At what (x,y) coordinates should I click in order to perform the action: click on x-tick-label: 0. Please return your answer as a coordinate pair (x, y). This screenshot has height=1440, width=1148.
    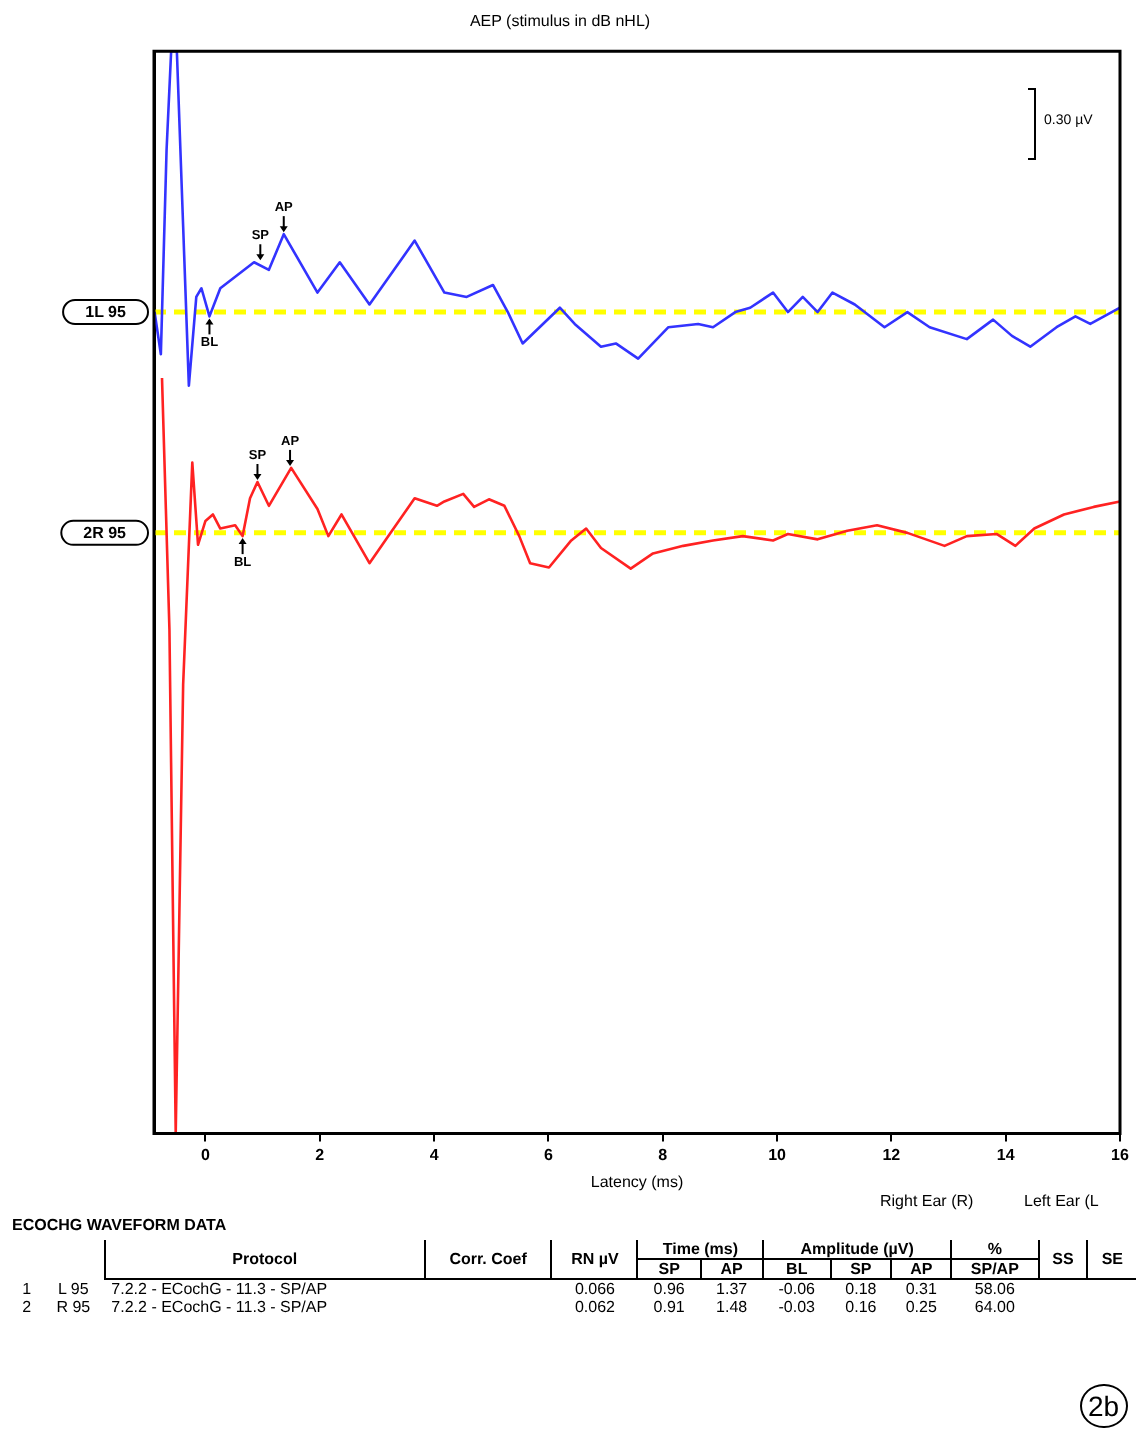
    Looking at the image, I should click on (205, 1154).